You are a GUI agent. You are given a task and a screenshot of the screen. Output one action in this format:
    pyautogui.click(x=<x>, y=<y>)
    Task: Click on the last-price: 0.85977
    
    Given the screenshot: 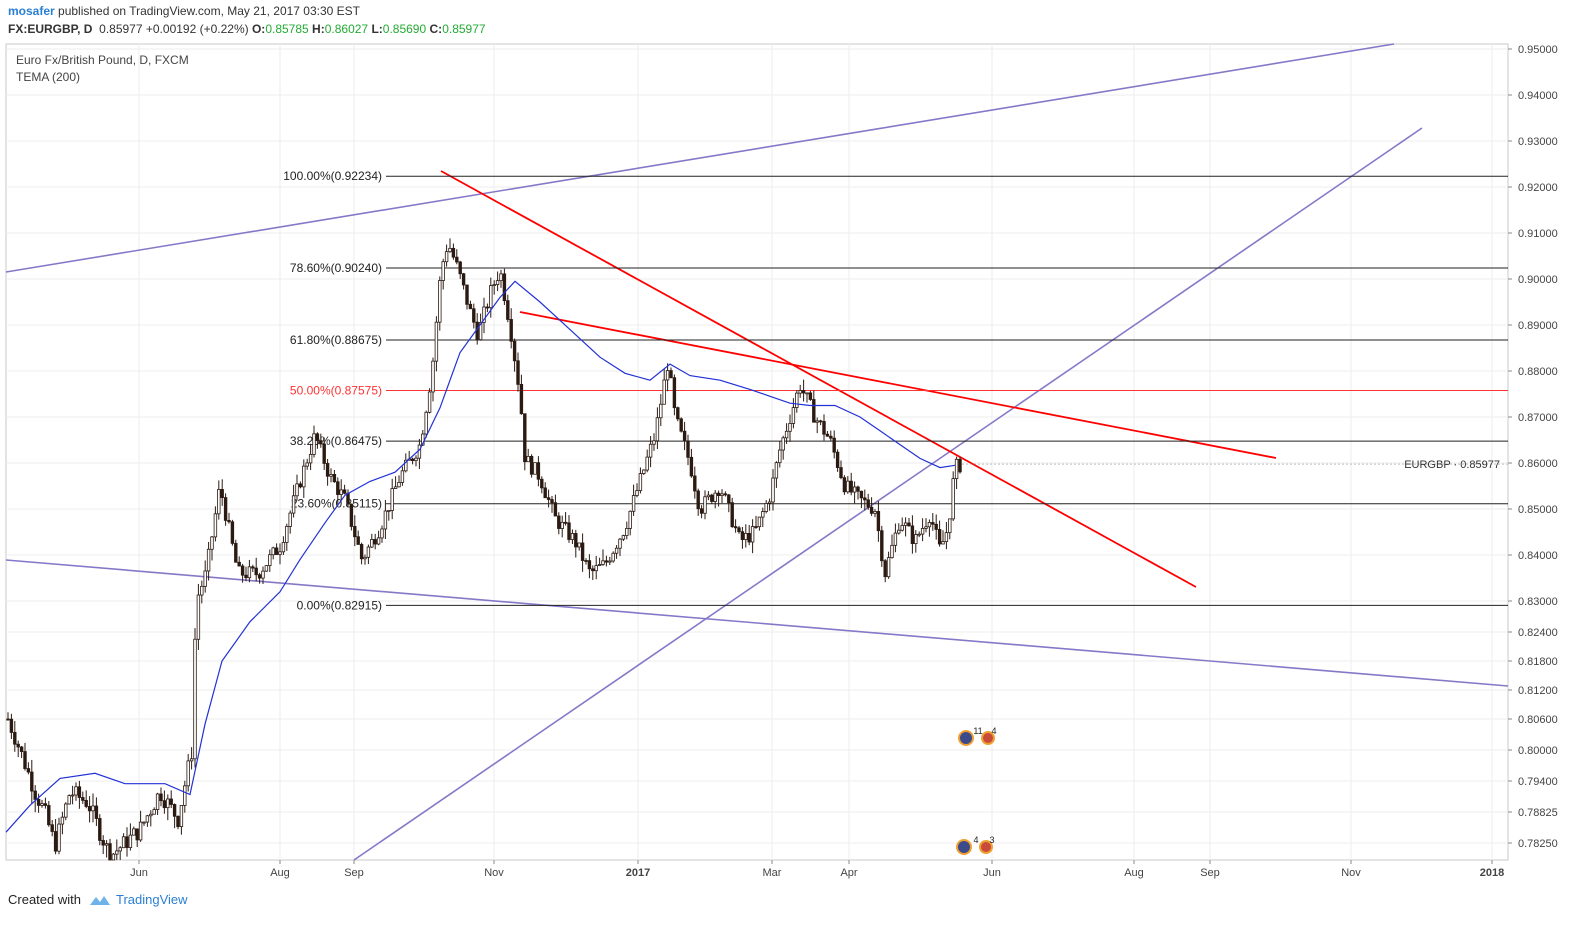 What is the action you would take?
    pyautogui.click(x=121, y=29)
    